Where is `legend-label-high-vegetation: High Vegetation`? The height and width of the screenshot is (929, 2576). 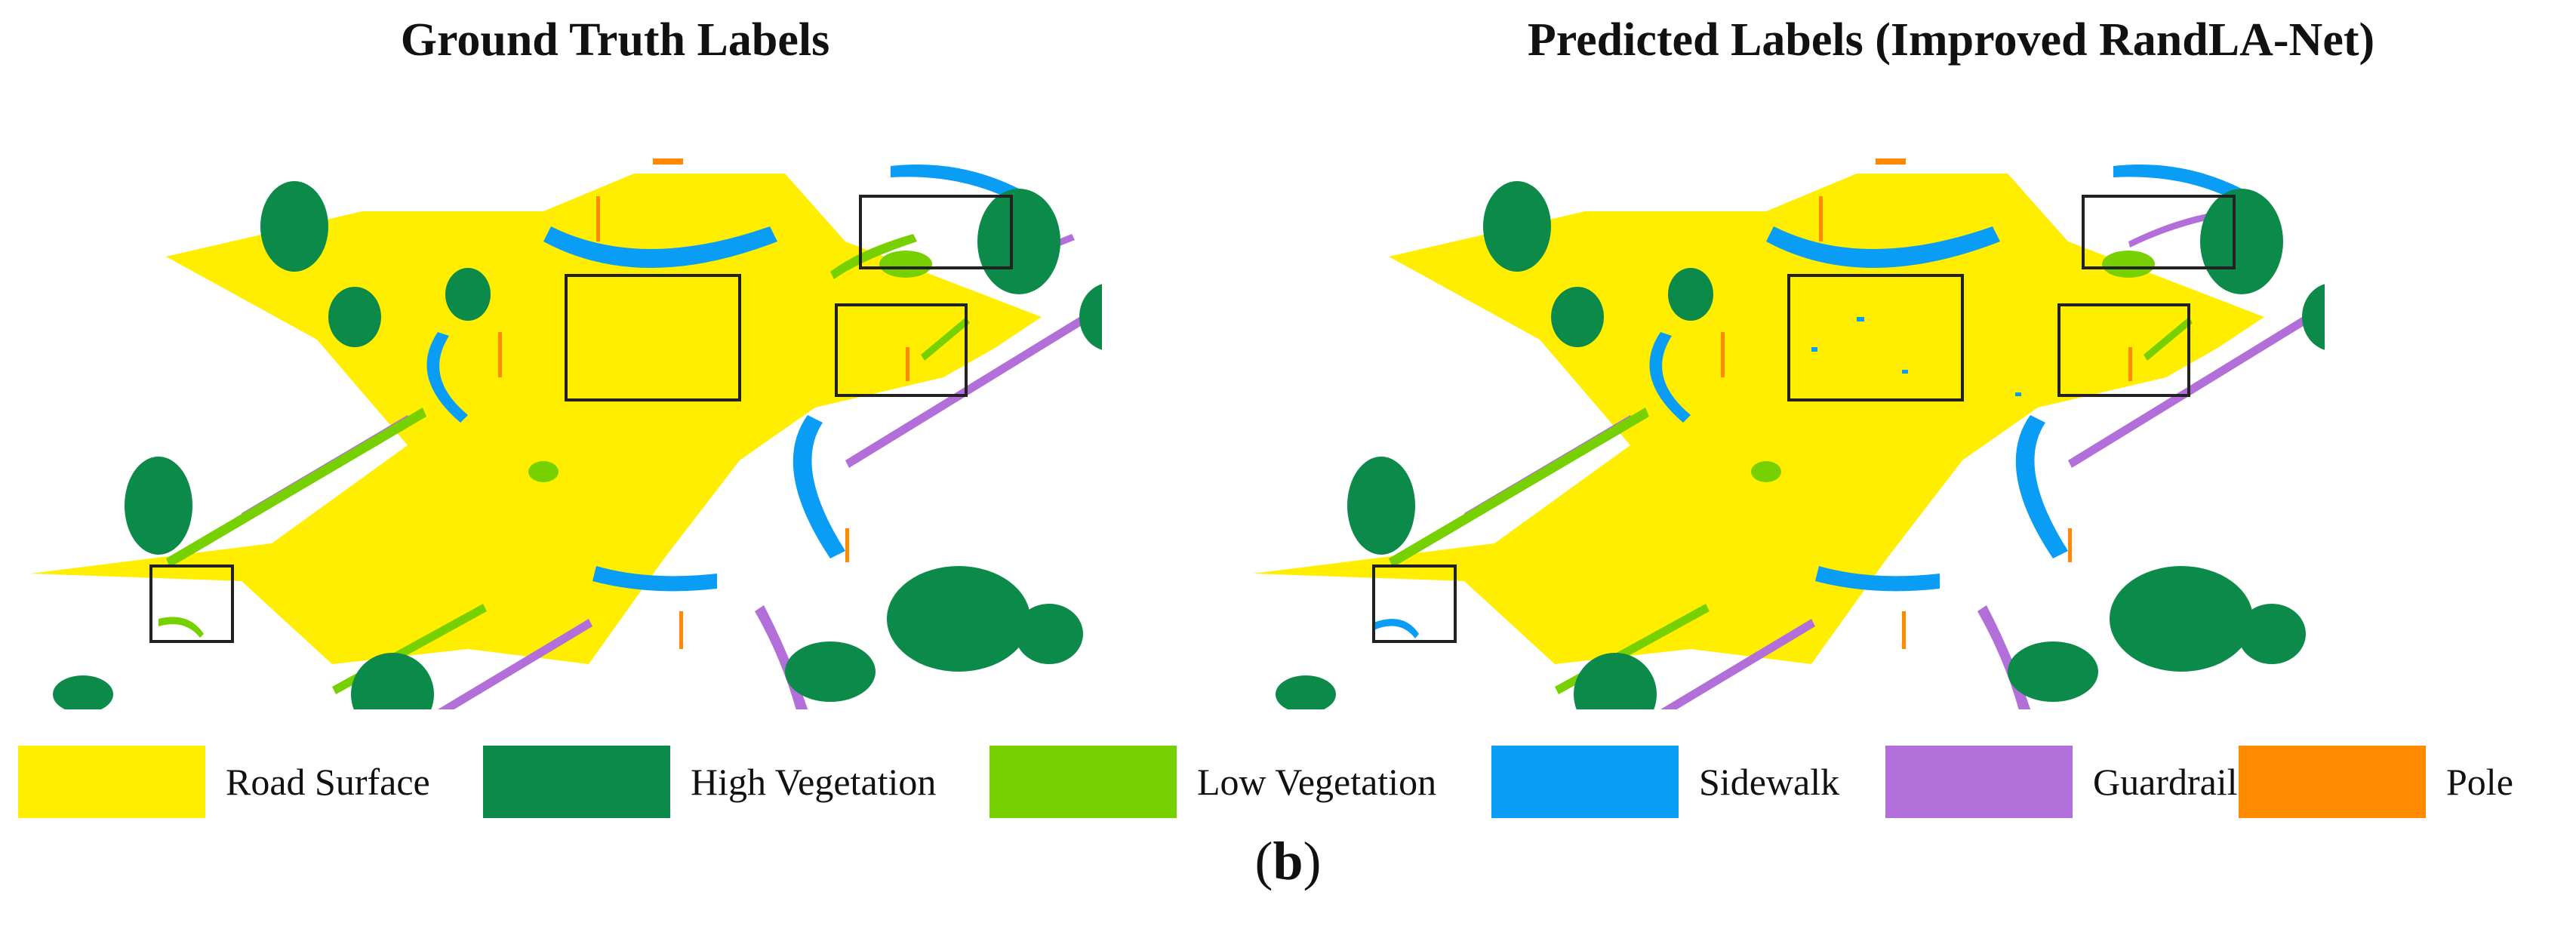
legend-label-high-vegetation: High Vegetation is located at coordinates (814, 782).